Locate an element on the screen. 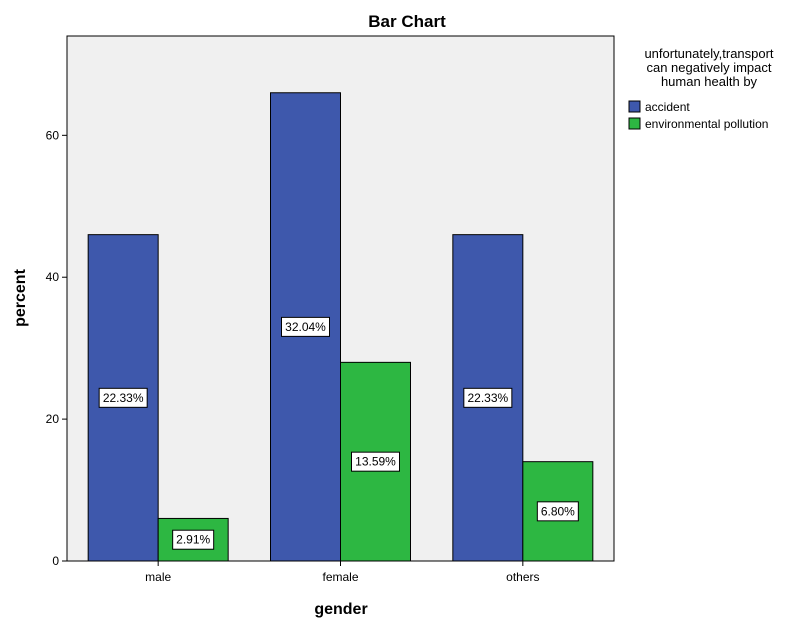 The image size is (799, 621). data-label: 6.80% is located at coordinates (558, 511).